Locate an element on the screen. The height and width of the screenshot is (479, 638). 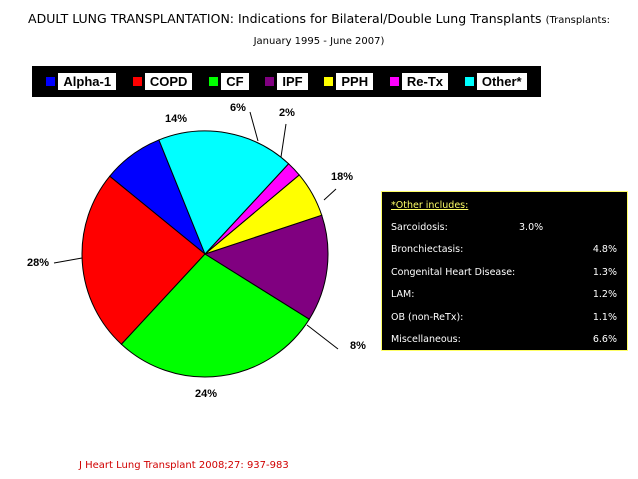
other-row-value: 6.6% is located at coordinates (604, 339).